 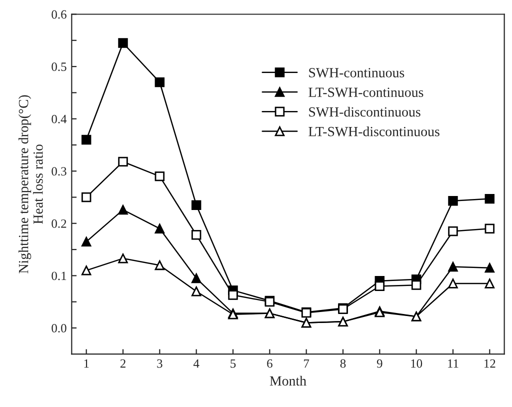 I want to click on legend-label: LT-SWH-discontinuous, so click(x=374, y=131).